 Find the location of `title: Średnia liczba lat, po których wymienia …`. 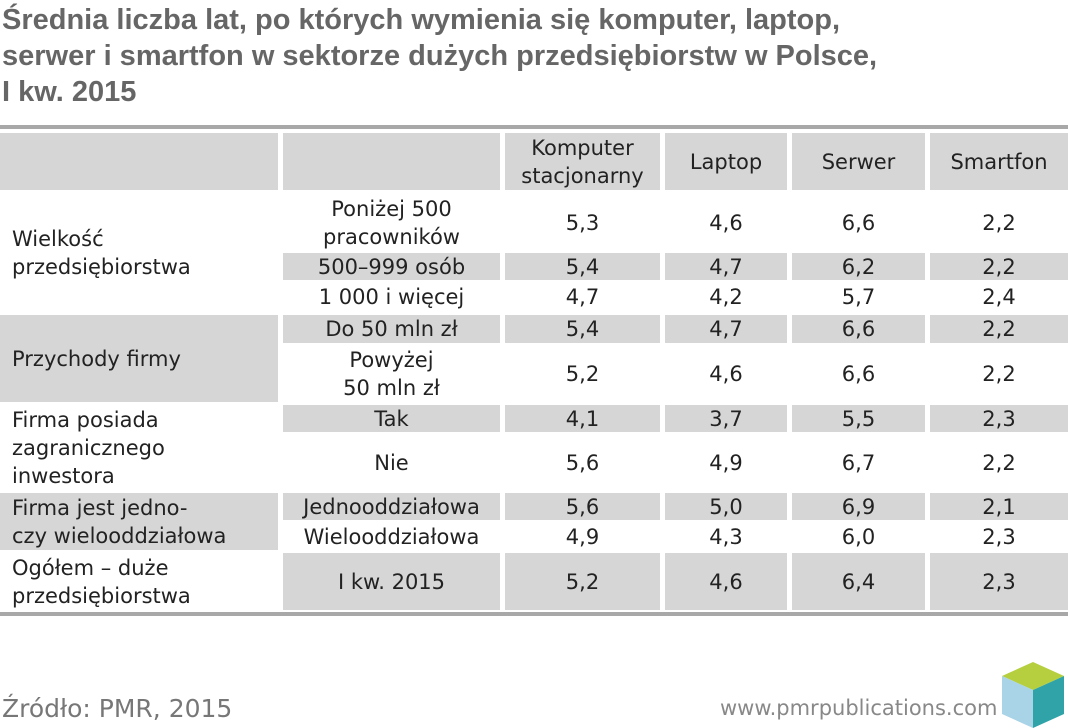

title: Średnia liczba lat, po których wymienia … is located at coordinates (440, 56).